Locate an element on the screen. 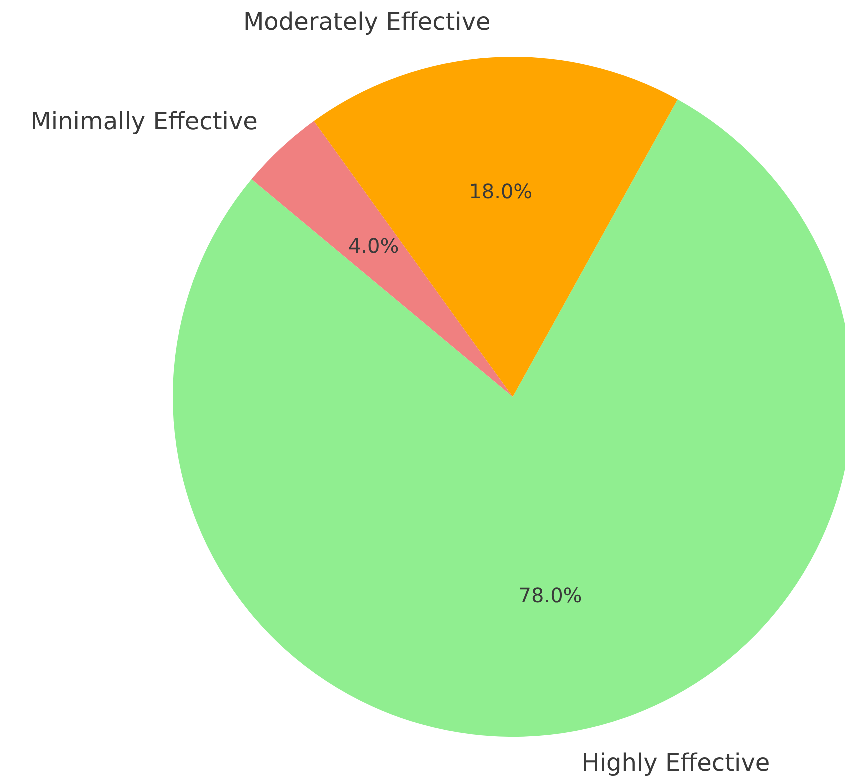 The image size is (845, 780). data-label: 18.0% is located at coordinates (501, 192).